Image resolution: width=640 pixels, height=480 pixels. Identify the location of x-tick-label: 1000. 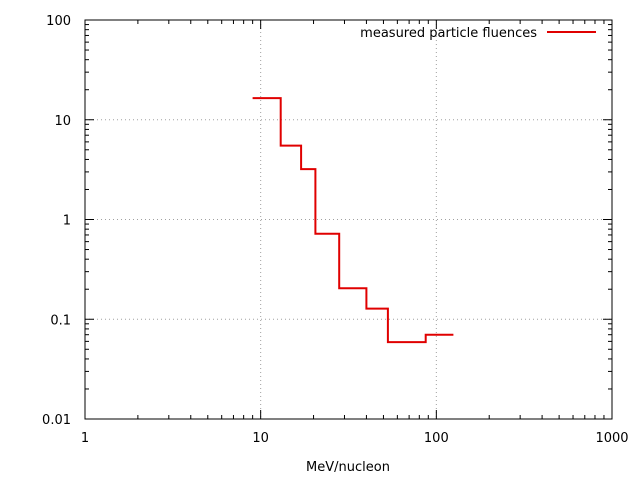
(611, 438).